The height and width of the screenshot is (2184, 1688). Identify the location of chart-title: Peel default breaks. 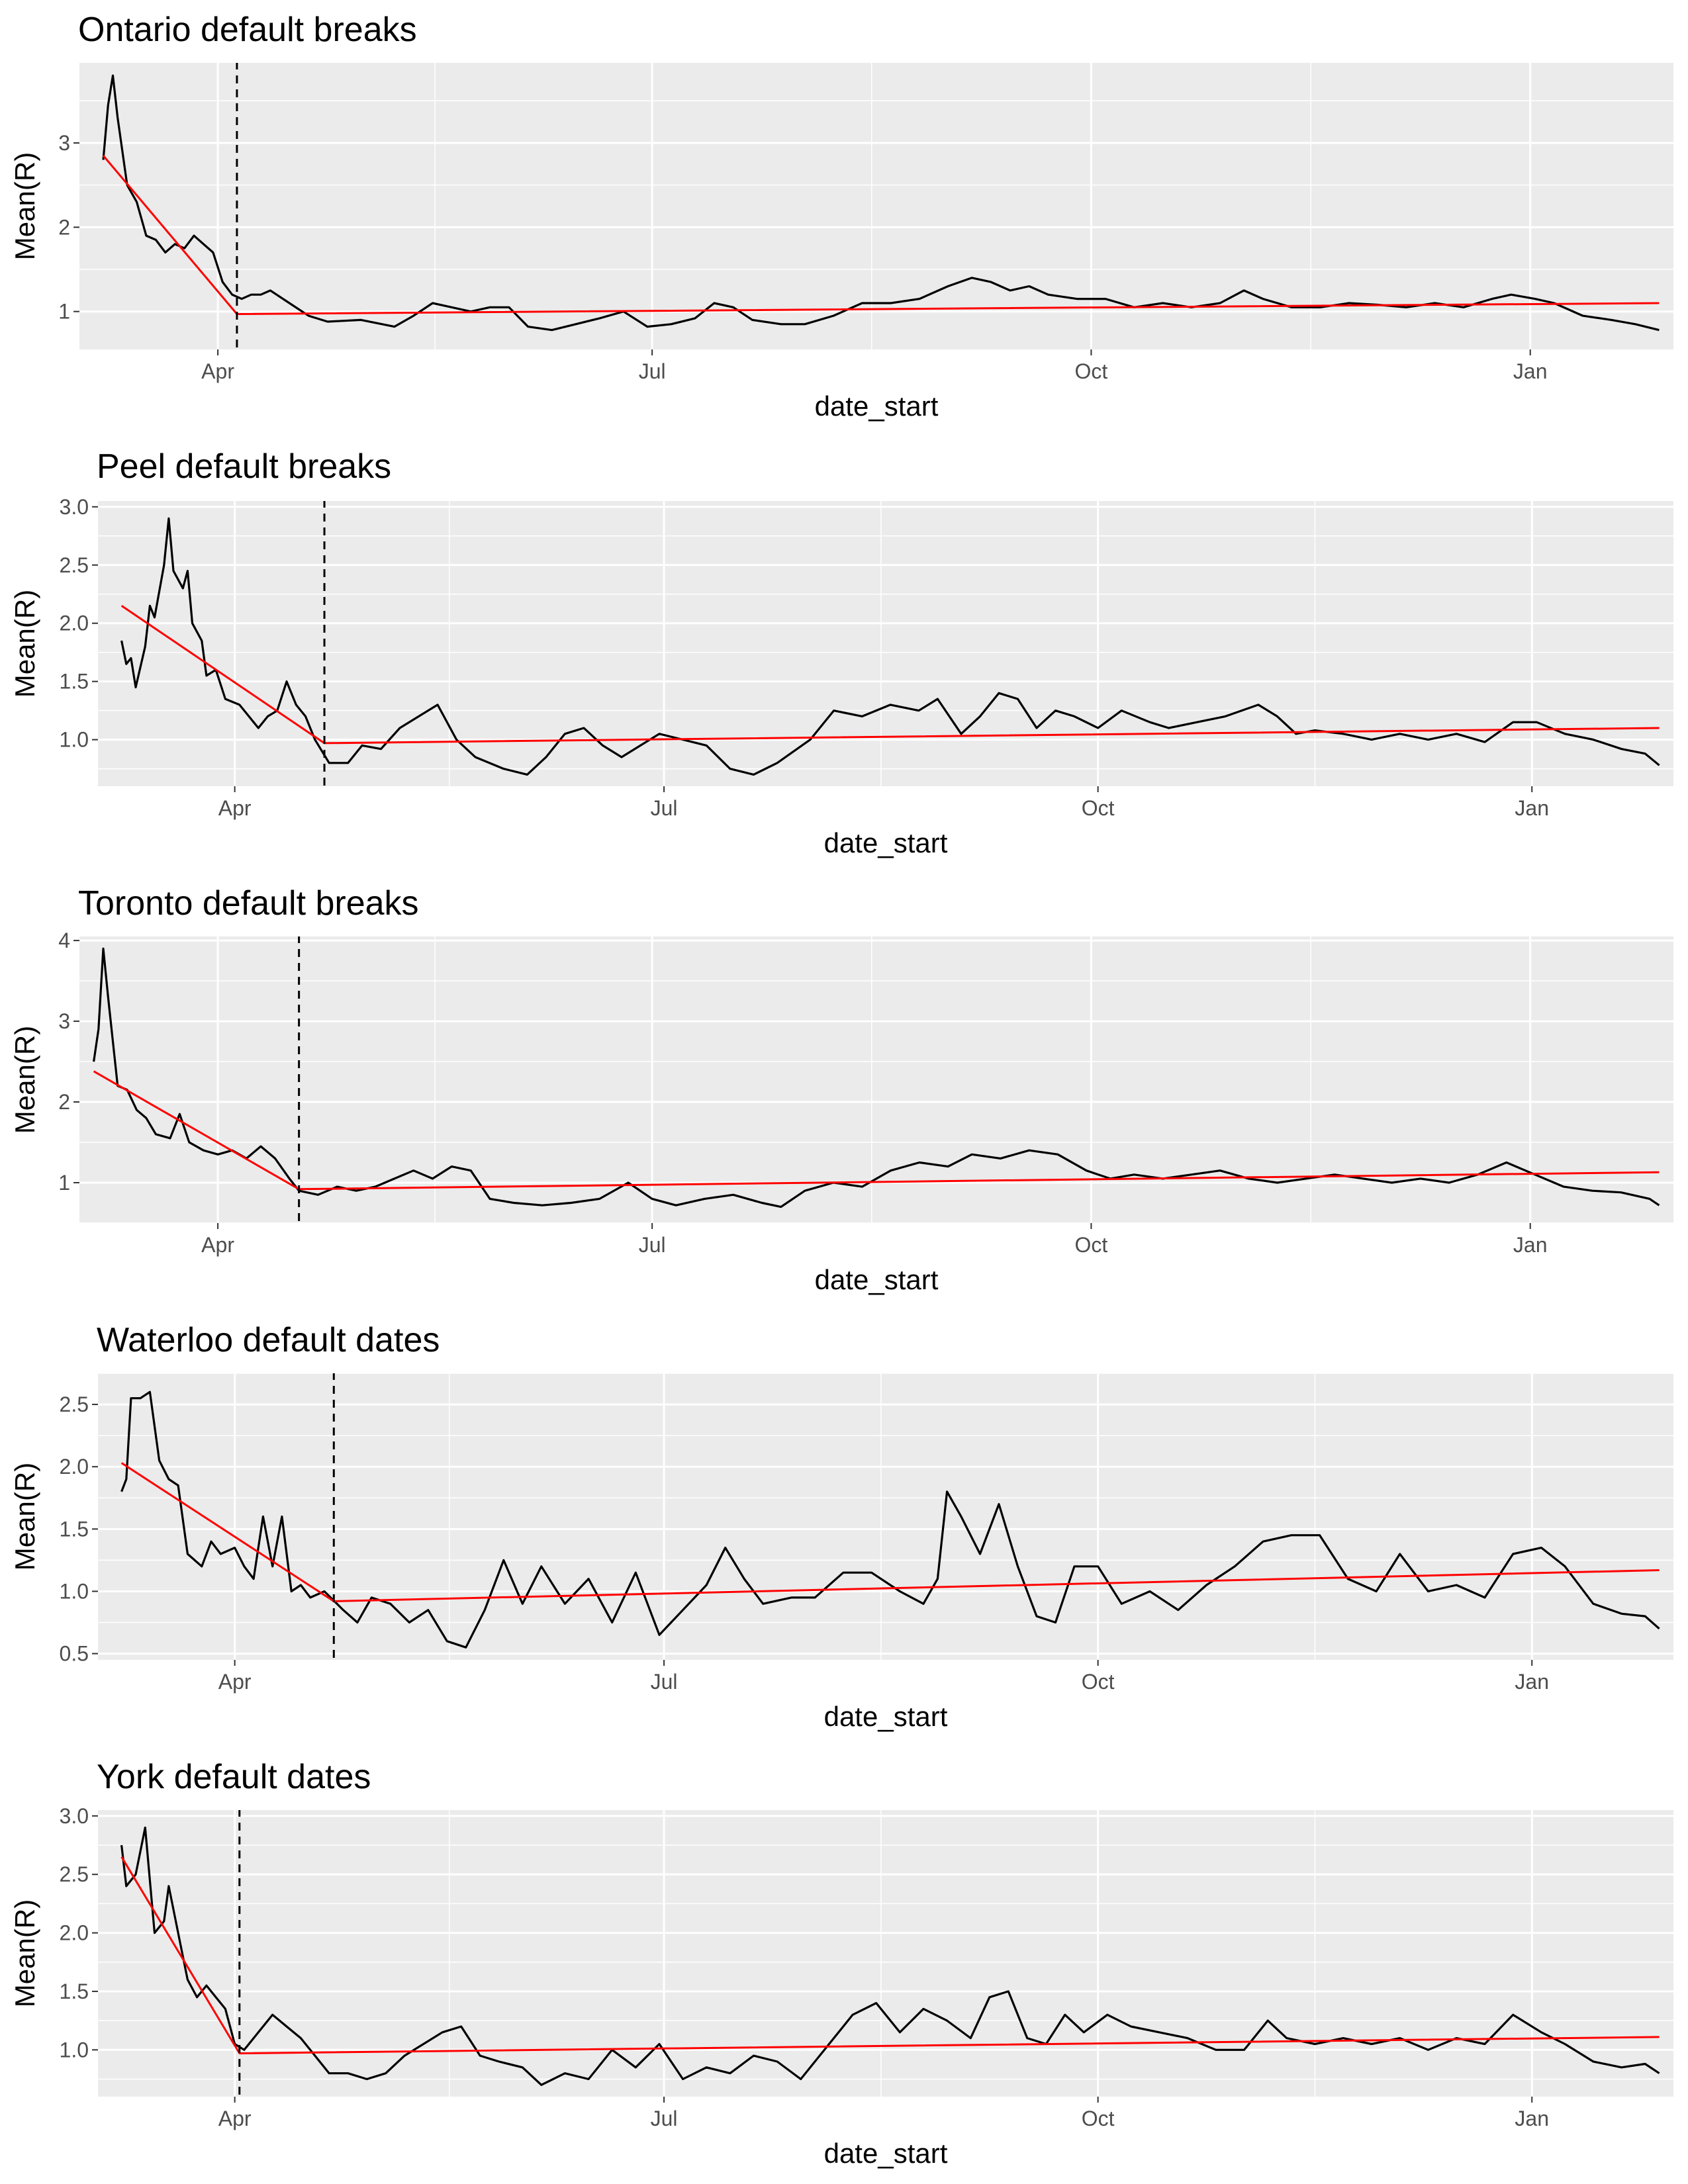
(244, 466).